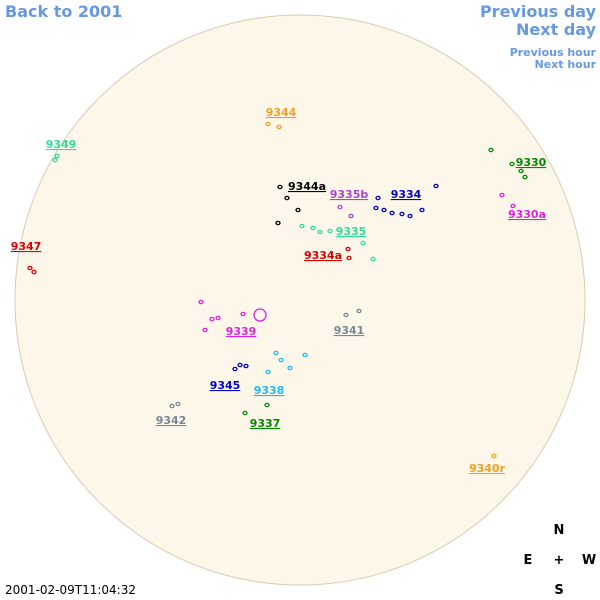 The width and height of the screenshot is (600, 600). I want to click on region-label: 9338, so click(269, 390).